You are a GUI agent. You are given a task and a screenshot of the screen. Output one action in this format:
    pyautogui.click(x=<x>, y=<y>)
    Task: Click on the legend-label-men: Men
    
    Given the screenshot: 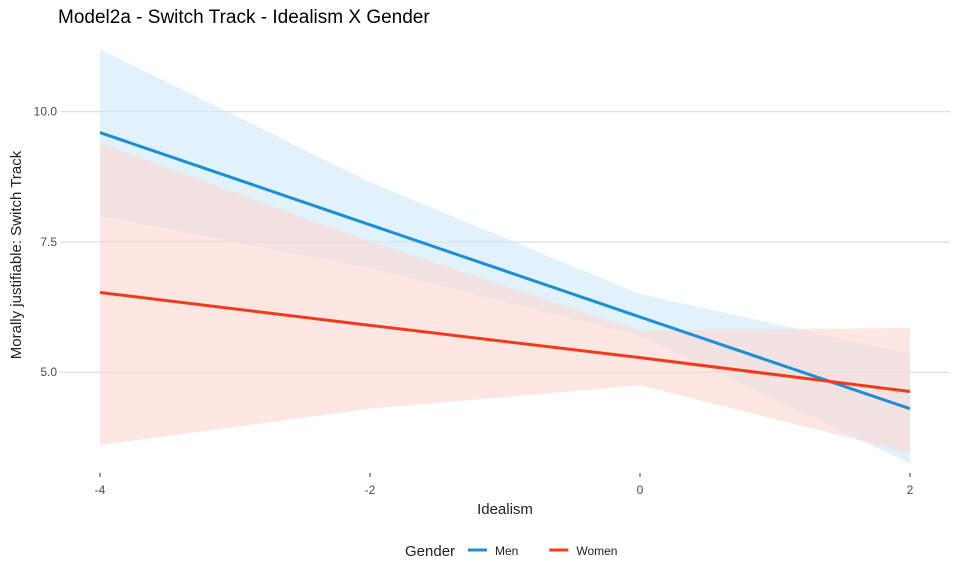 What is the action you would take?
    pyautogui.click(x=506, y=551)
    